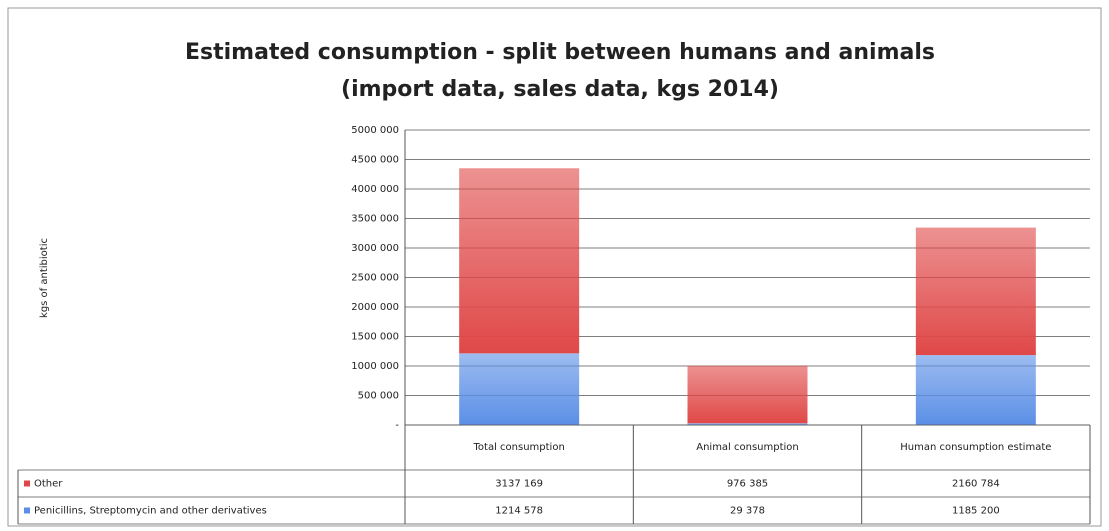 This screenshot has height=531, width=1109. Describe the element at coordinates (747, 484) in the screenshot. I see `data-label: 976 385` at that location.